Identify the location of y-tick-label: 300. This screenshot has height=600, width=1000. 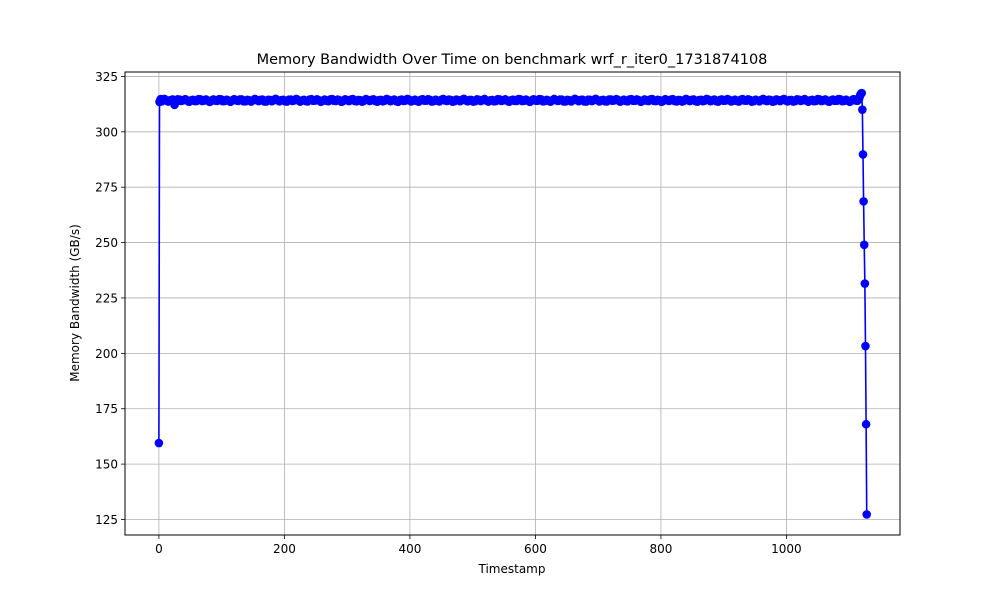
(106, 132).